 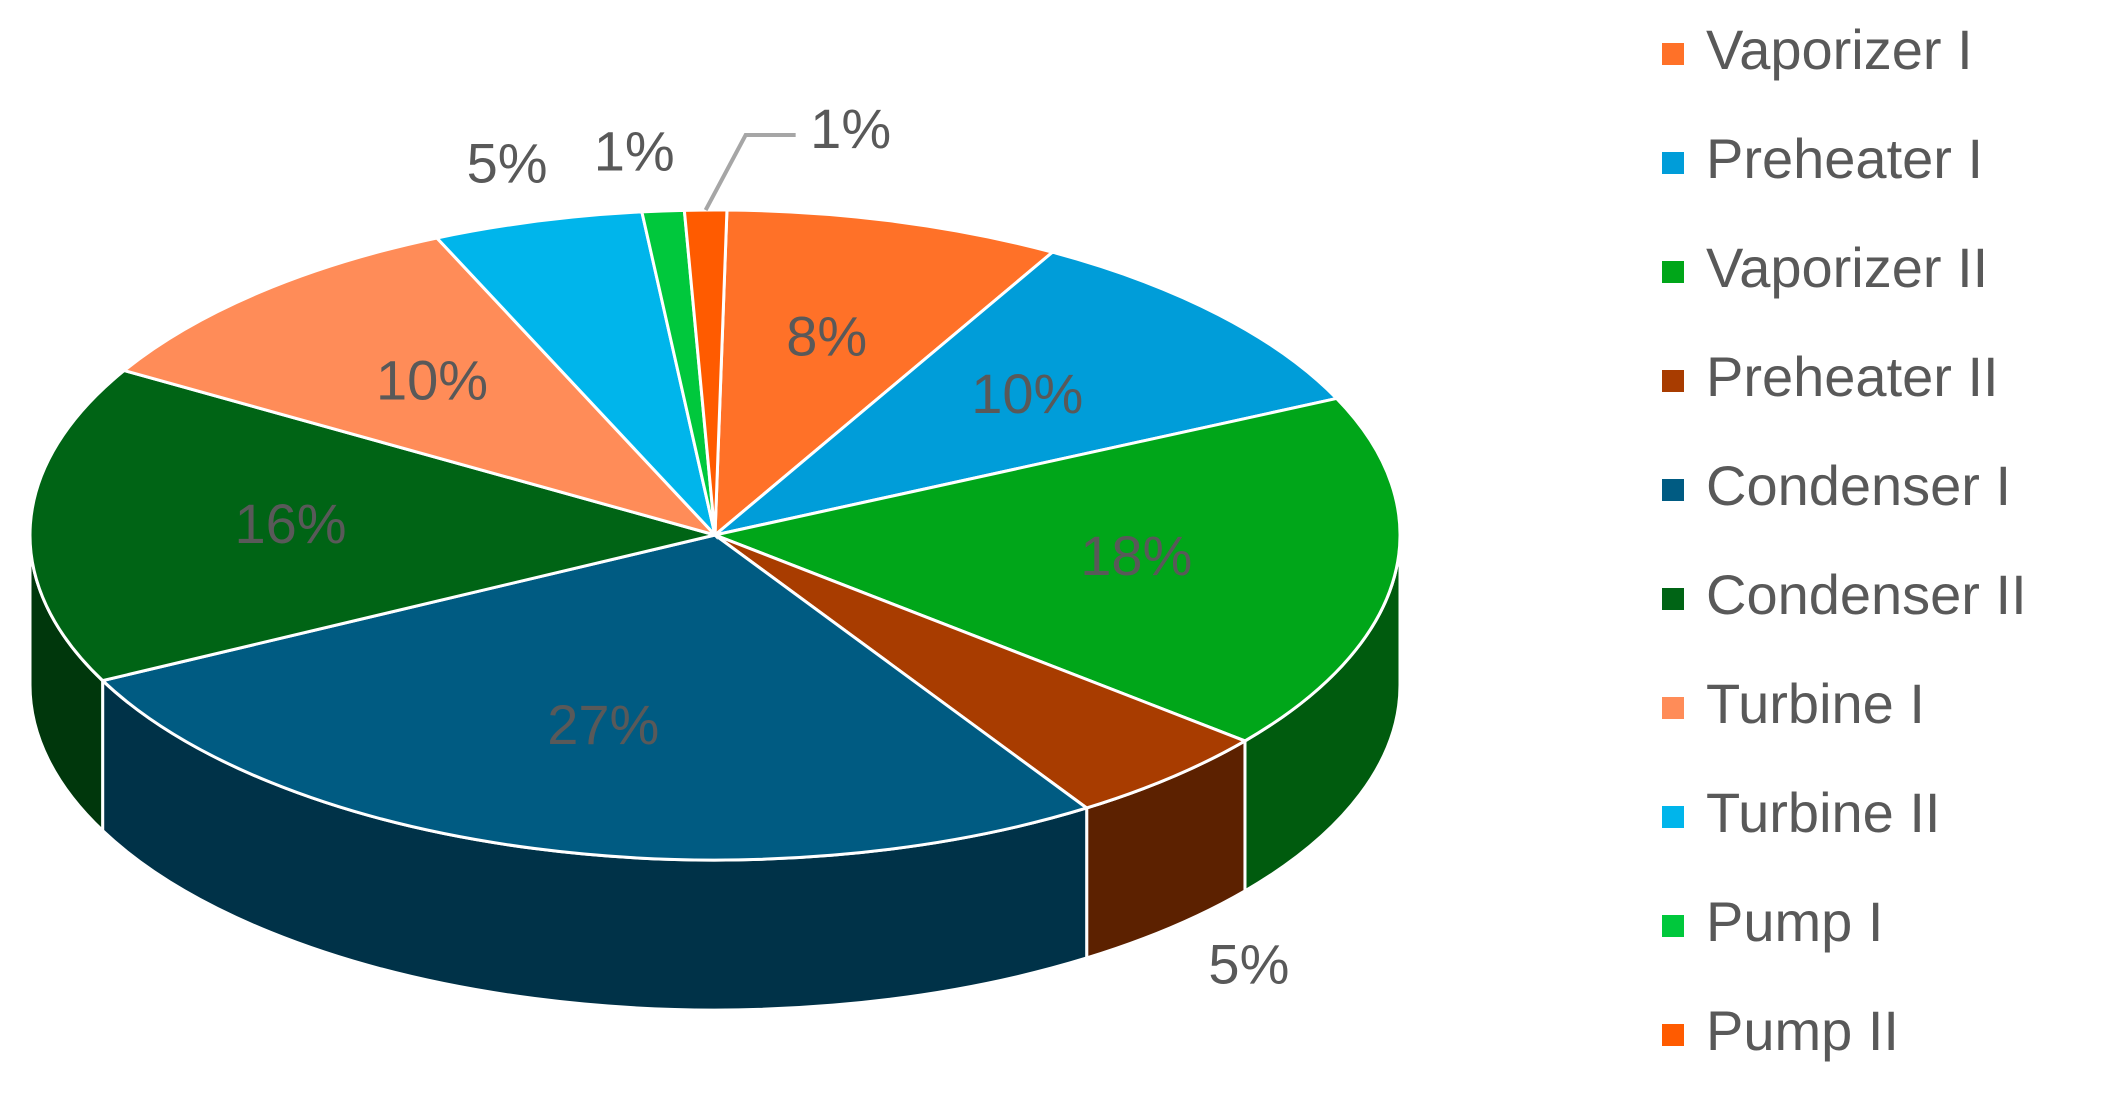 I want to click on legend-label: Pump II, so click(x=1802, y=1030).